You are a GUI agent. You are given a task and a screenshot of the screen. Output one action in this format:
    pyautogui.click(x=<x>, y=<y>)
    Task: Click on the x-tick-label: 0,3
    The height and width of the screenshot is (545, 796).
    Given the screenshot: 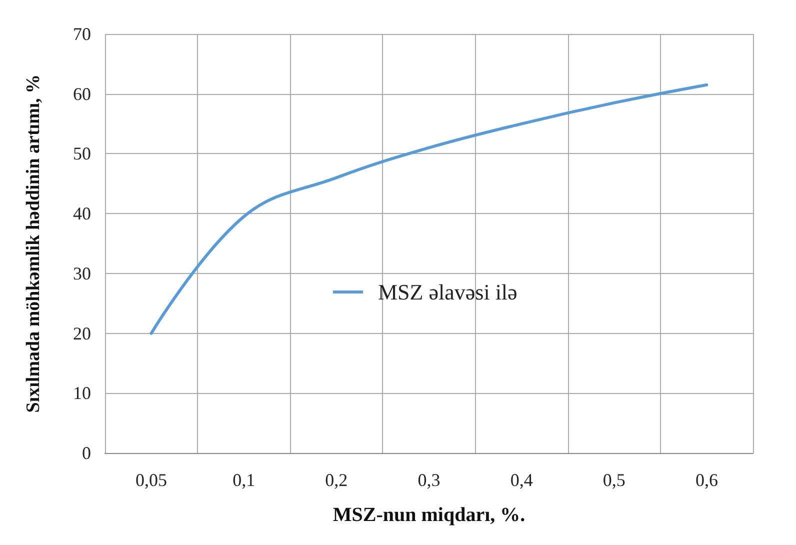 What is the action you would take?
    pyautogui.click(x=429, y=480)
    